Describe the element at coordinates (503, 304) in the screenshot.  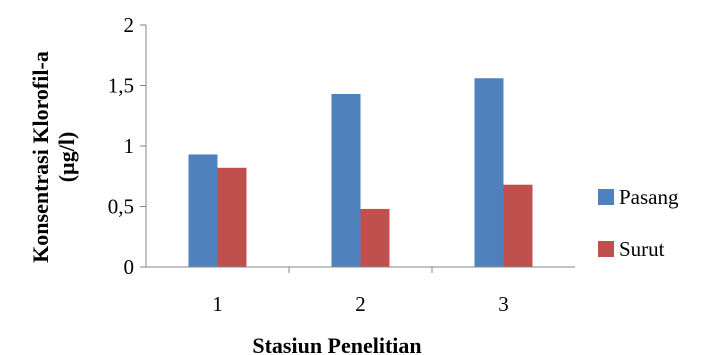
I see `x-tick-label: 3` at that location.